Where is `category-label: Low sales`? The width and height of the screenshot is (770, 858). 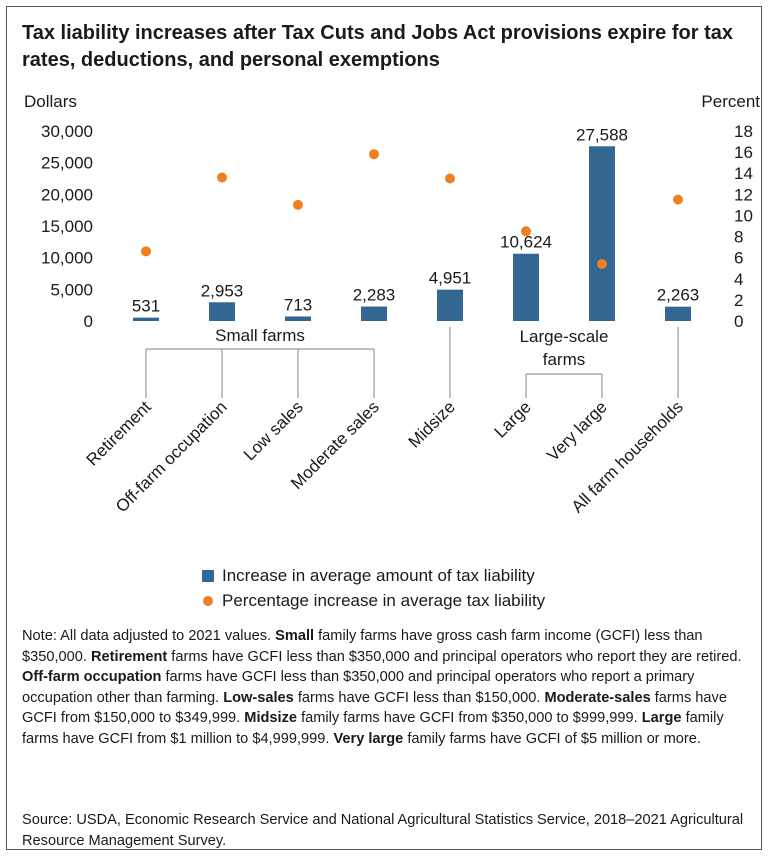 category-label: Low sales is located at coordinates (273, 430).